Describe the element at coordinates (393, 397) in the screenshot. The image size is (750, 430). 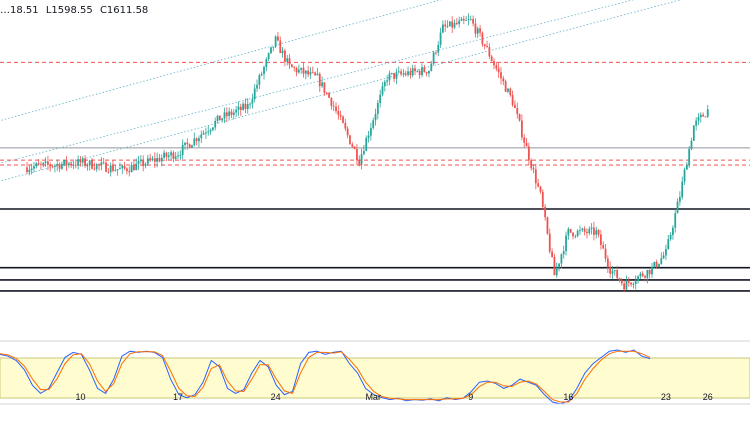
I see `time-axis: 101724Mar9162326Apr` at that location.